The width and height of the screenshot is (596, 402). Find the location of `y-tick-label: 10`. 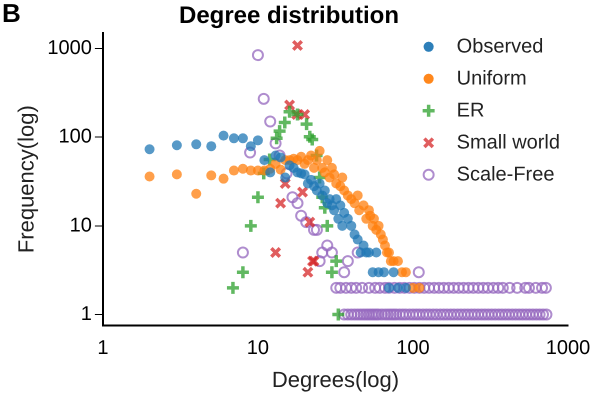

y-tick-label: 10 is located at coordinates (81, 225).